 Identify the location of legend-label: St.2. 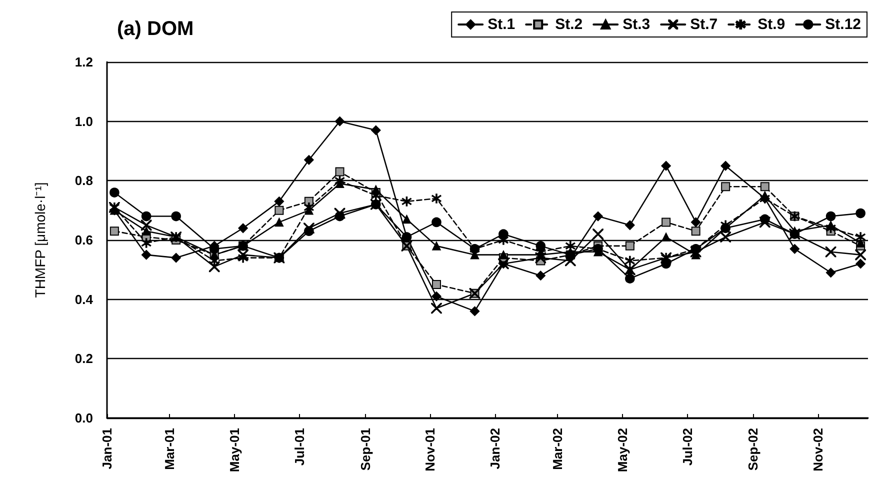
(569, 24).